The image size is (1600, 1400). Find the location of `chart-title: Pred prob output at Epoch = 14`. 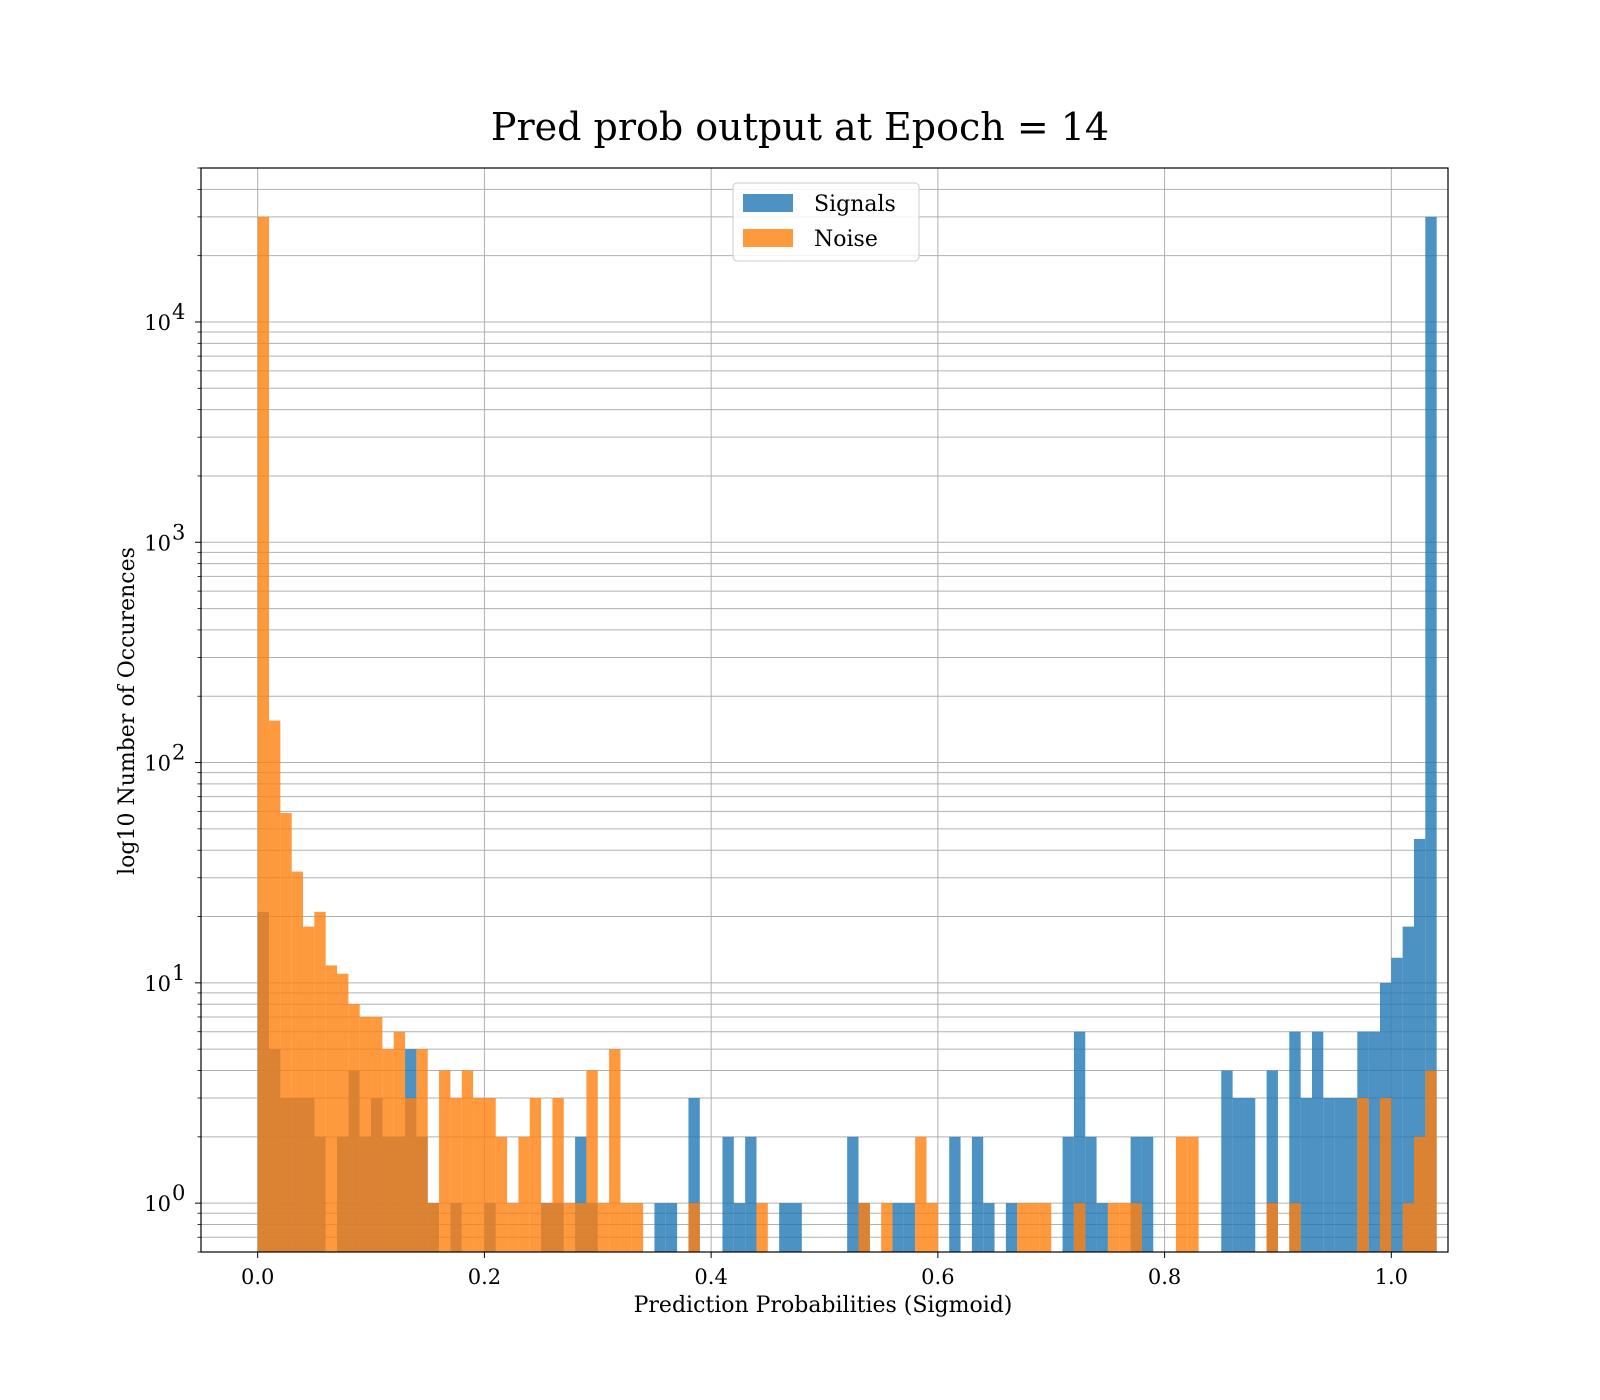

chart-title: Pred prob output at Epoch = 14 is located at coordinates (800, 127).